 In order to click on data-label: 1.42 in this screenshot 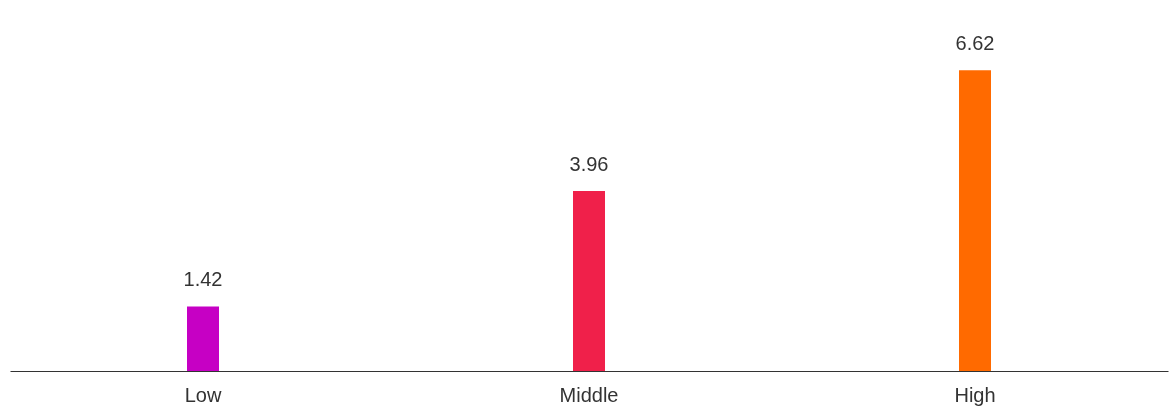, I will do `click(203, 279)`.